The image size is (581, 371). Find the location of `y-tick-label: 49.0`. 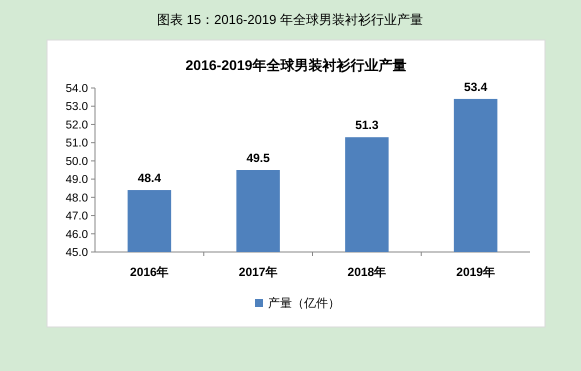

y-tick-label: 49.0 is located at coordinates (77, 180).